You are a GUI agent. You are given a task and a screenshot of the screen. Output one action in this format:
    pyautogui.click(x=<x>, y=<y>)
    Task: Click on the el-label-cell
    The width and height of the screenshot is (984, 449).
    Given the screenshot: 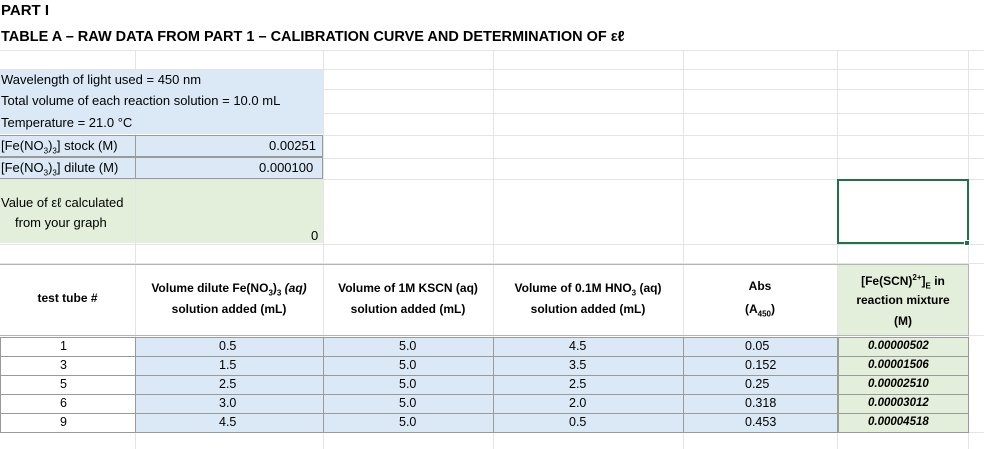 What is the action you would take?
    pyautogui.click(x=67, y=211)
    